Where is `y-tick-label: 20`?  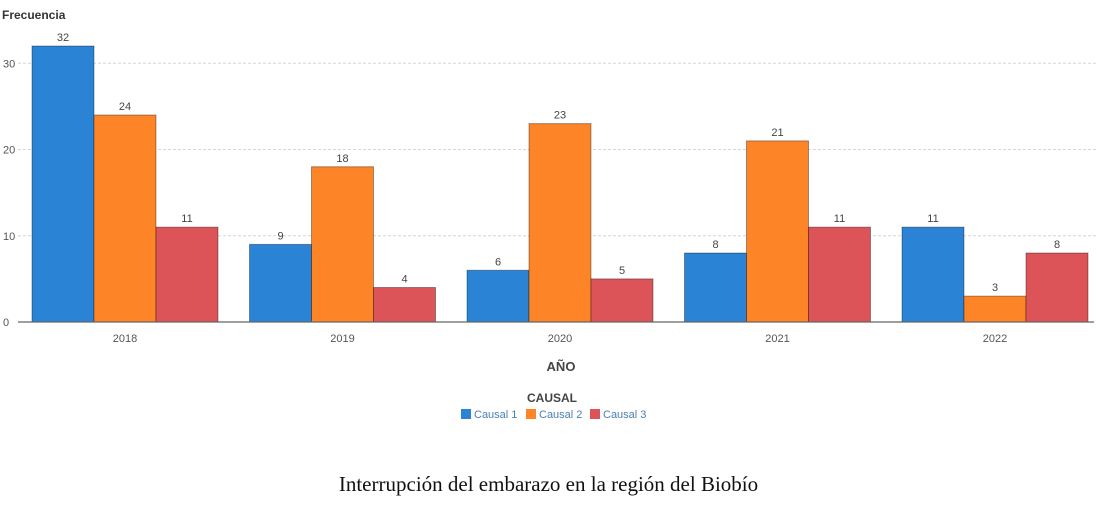
y-tick-label: 20 is located at coordinates (9, 151).